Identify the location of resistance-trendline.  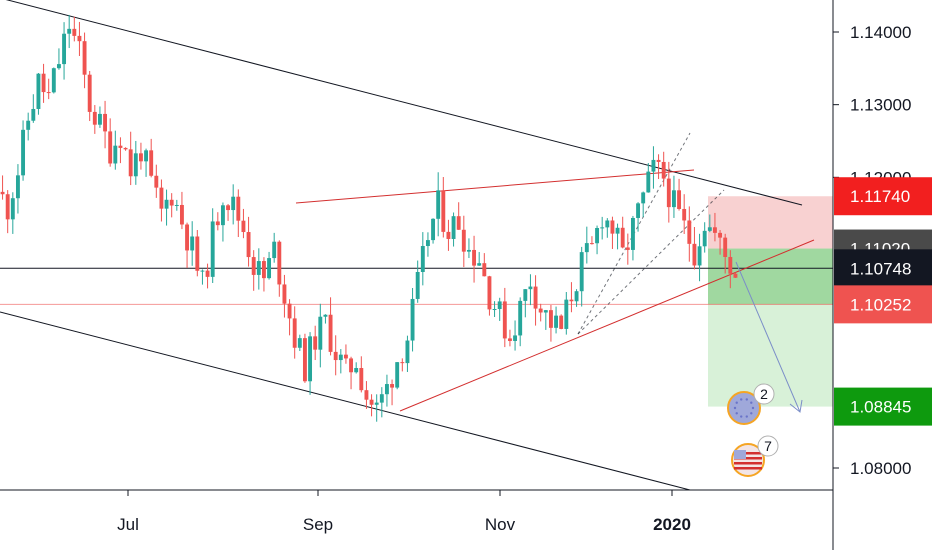
(495, 186).